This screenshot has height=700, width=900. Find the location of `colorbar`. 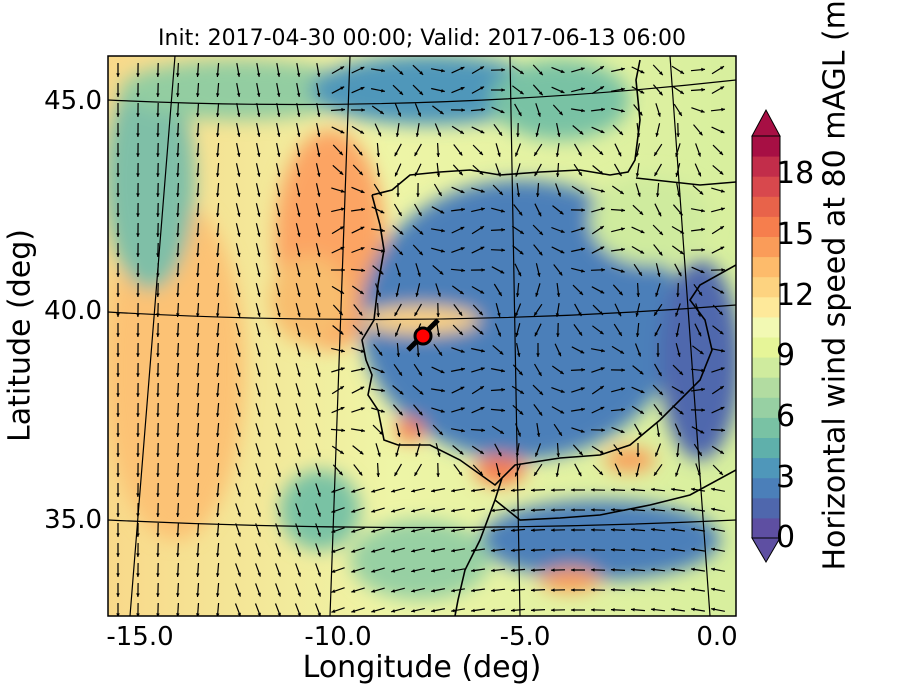

colorbar is located at coordinates (766, 335).